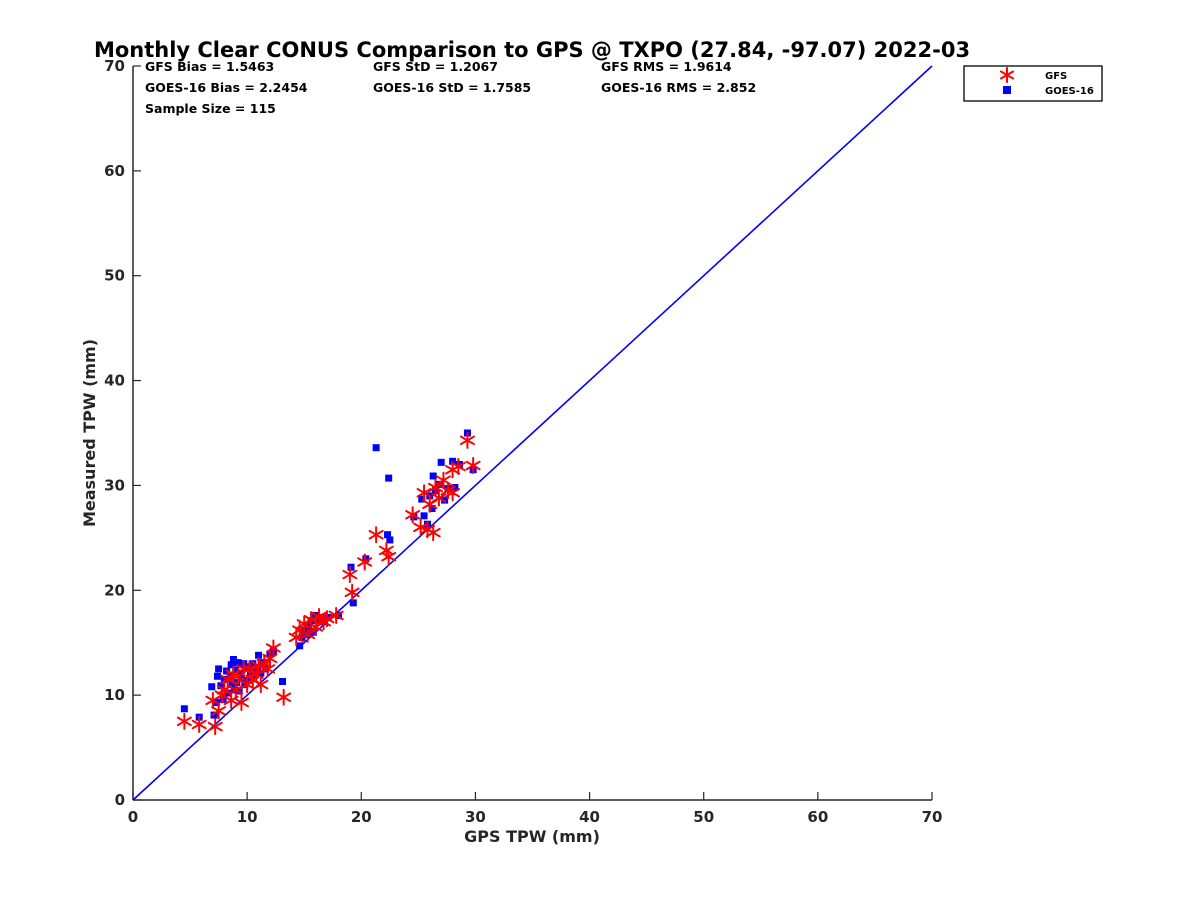  I want to click on stat-sample-size: Sample Size = 115, so click(210, 108).